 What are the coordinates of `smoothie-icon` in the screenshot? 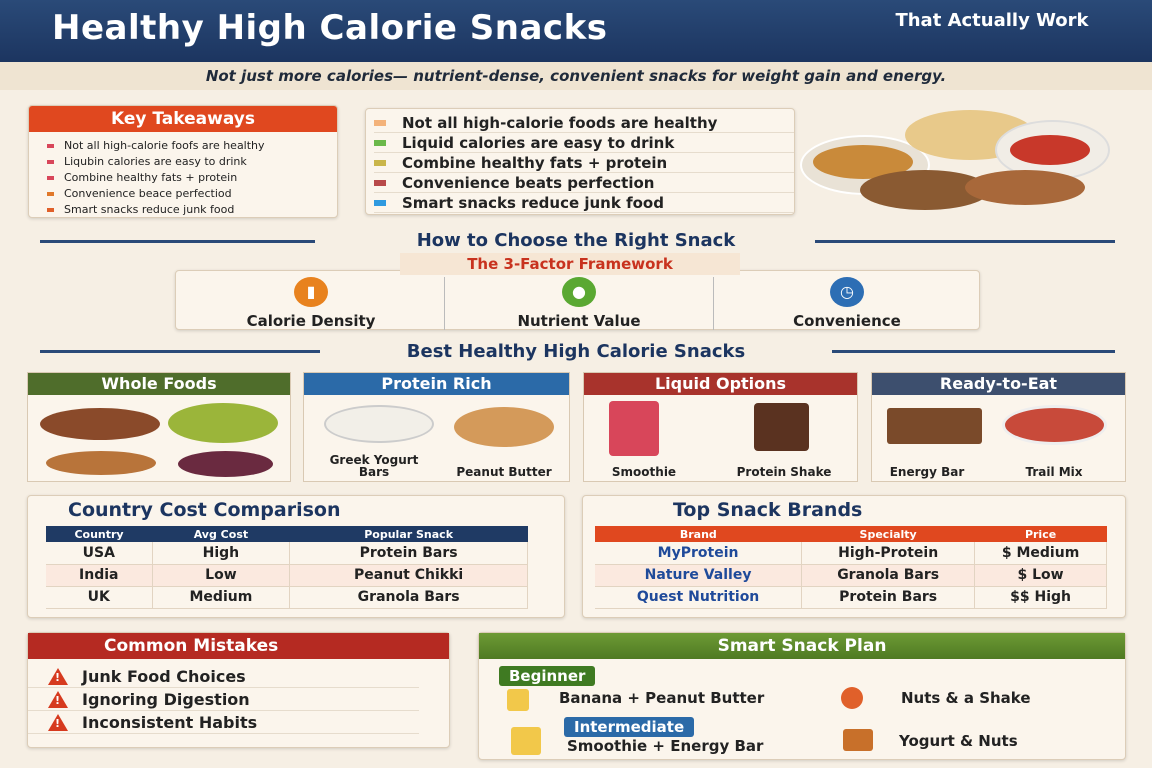 It's located at (526, 741).